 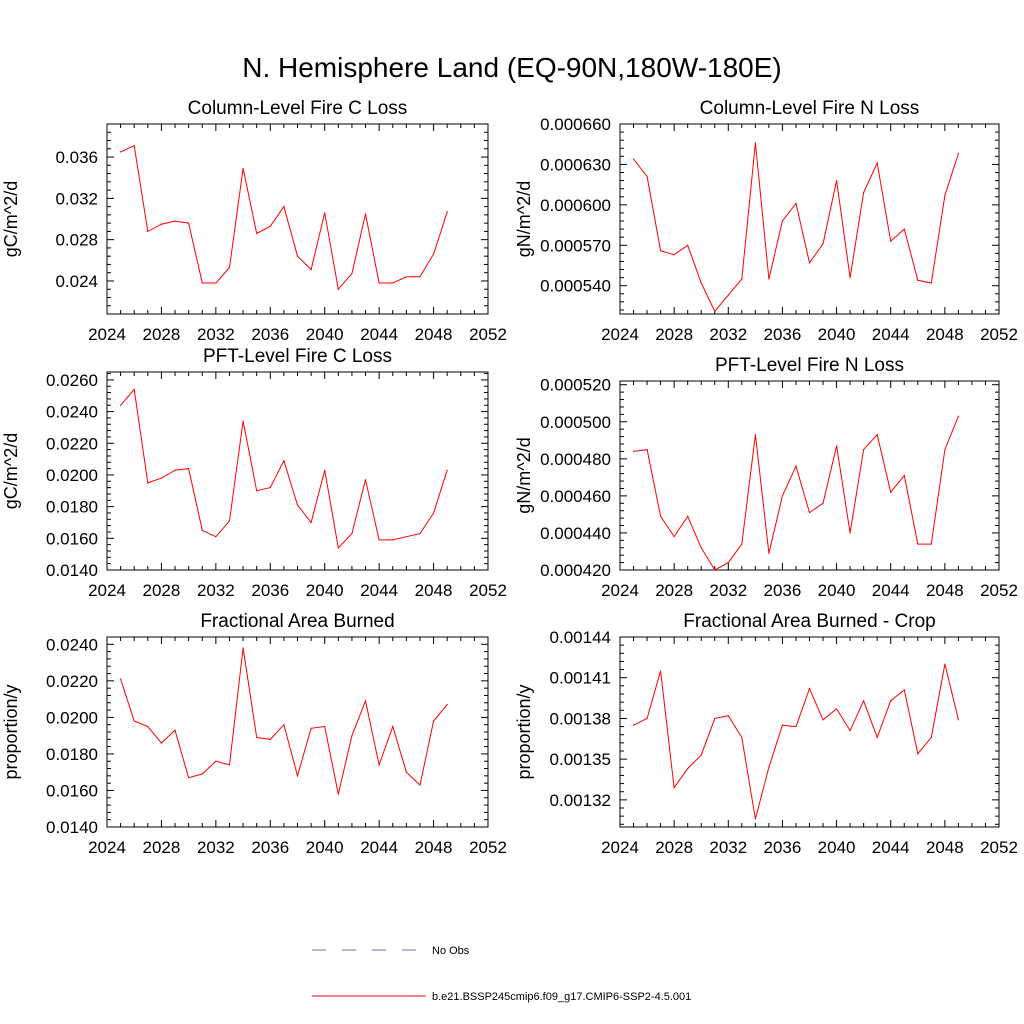 What do you see at coordinates (434, 590) in the screenshot?
I see `x-tick-label: 2048` at bounding box center [434, 590].